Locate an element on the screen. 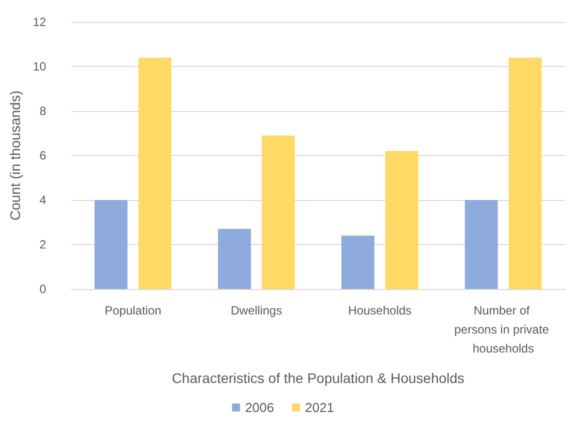 The height and width of the screenshot is (421, 566). x-tick-label: Dwellings is located at coordinates (256, 311).